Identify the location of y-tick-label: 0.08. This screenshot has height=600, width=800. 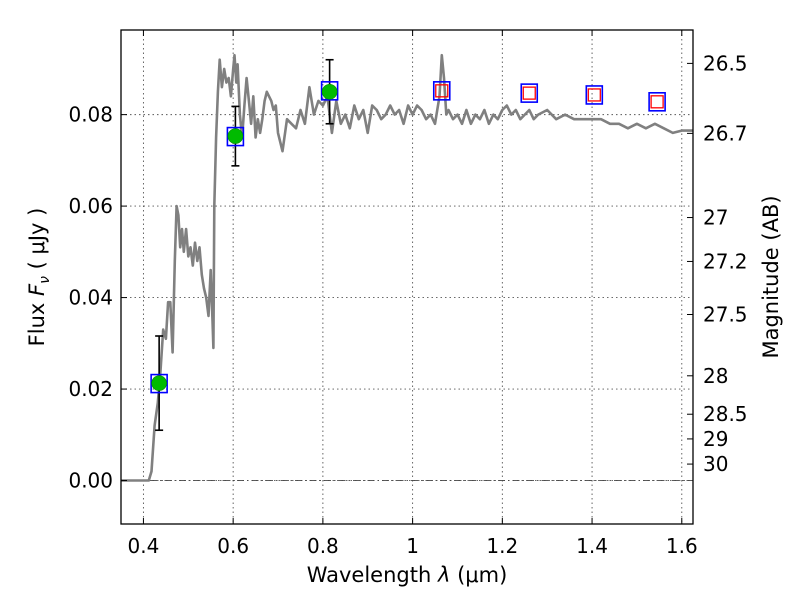
(90, 115).